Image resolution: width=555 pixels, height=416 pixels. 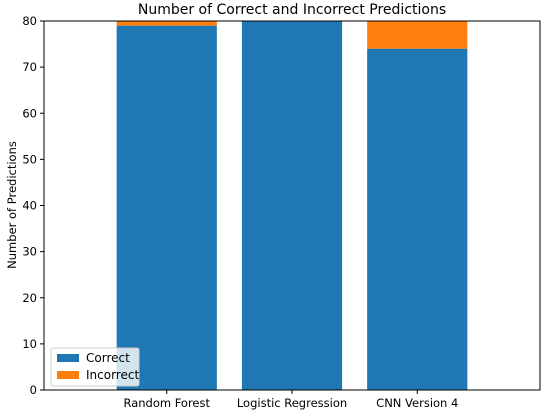 I want to click on x-tick-label: Random Forest, so click(x=166, y=403).